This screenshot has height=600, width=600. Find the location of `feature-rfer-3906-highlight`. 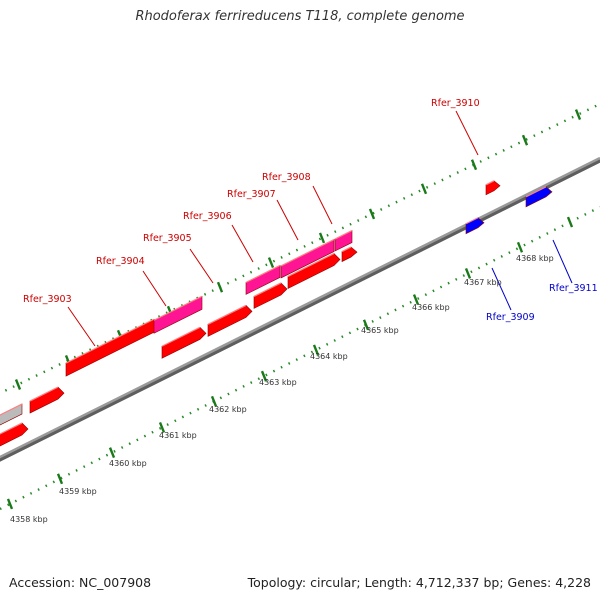

feature-rfer-3906-highlight is located at coordinates (263, 273).